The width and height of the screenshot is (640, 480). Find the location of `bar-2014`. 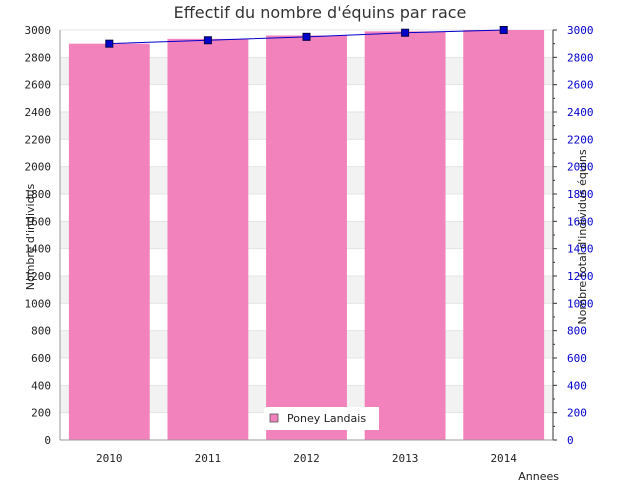

bar-2014 is located at coordinates (504, 235).